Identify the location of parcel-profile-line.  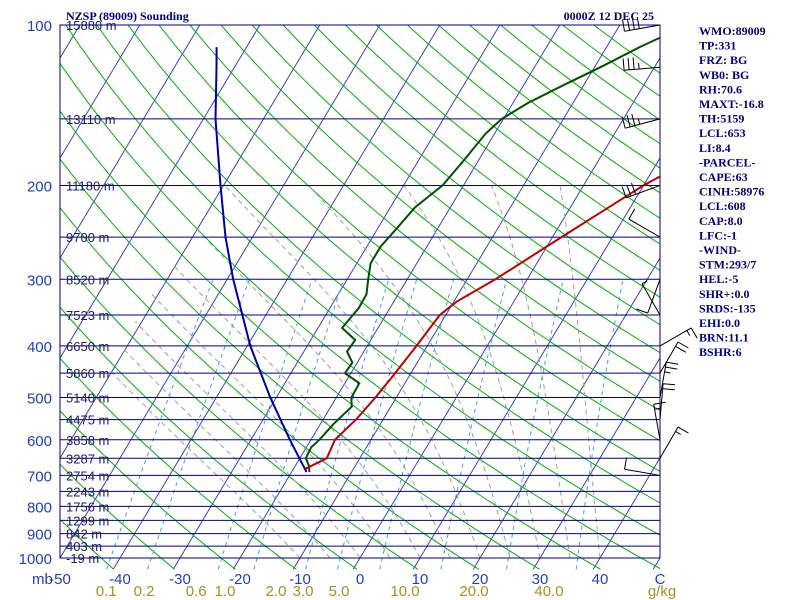
(261, 260).